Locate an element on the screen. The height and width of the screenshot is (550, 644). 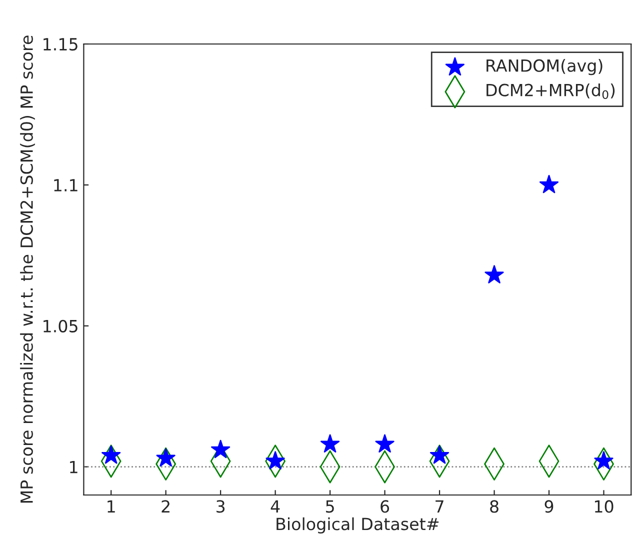
legend-label: RANDOM(avg) is located at coordinates (544, 67).